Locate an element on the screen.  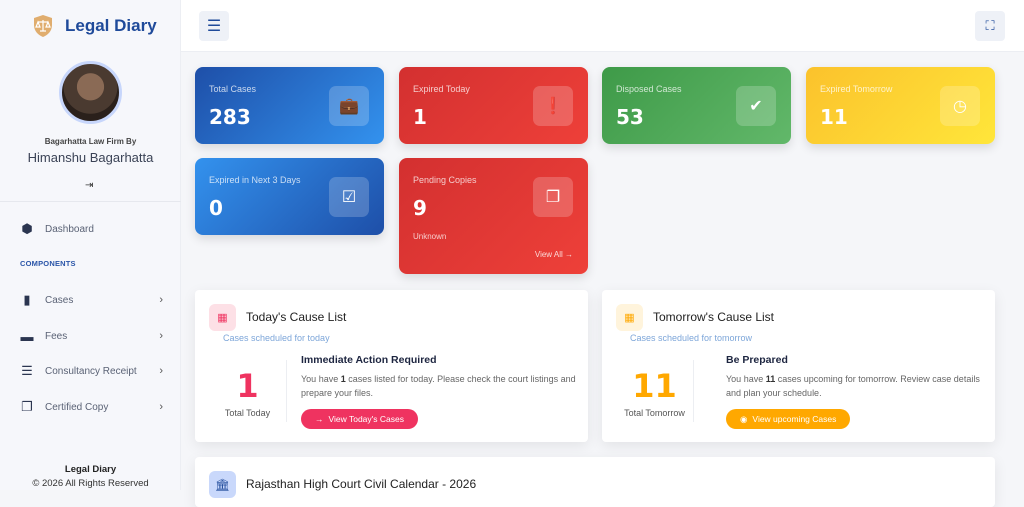
fullscreen-button: ⛶ is located at coordinates (990, 26).